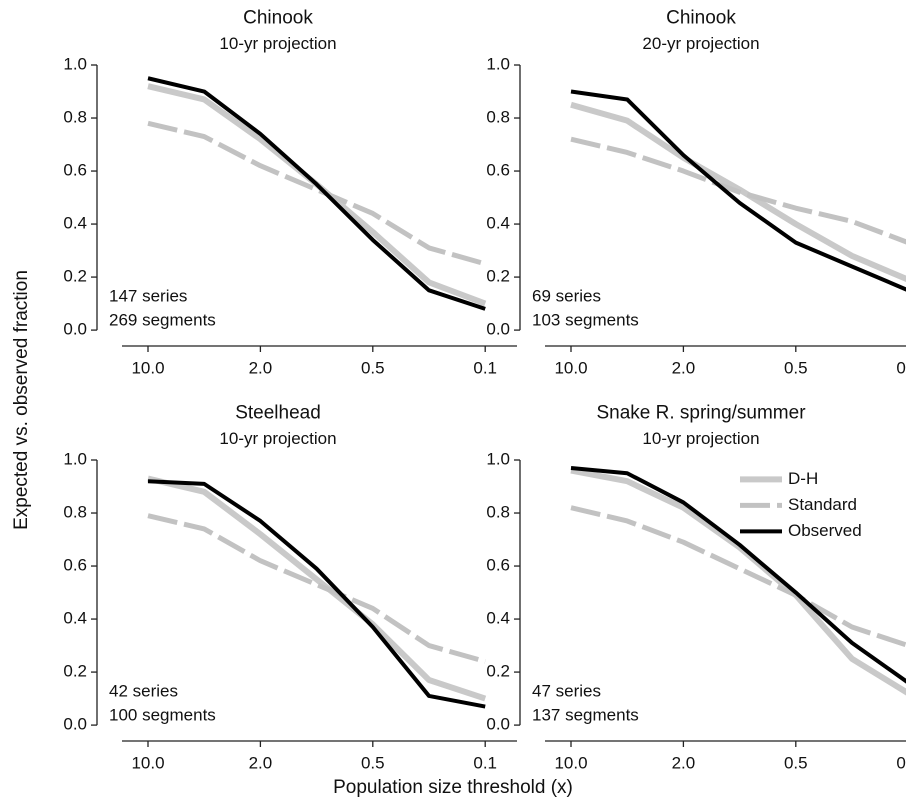 The height and width of the screenshot is (803, 906). I want to click on legend-label: Standard, so click(822, 504).